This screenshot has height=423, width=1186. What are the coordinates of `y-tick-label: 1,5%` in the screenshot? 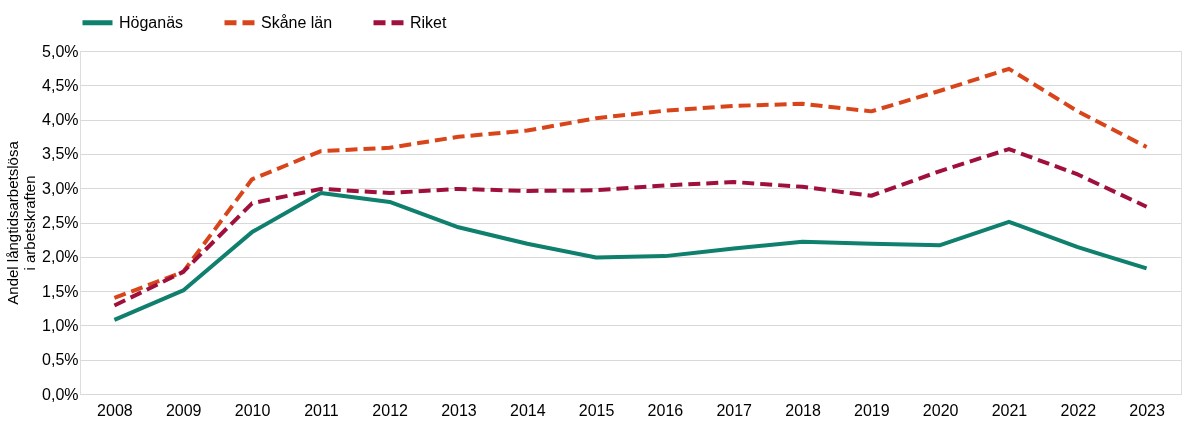 It's located at (60, 291).